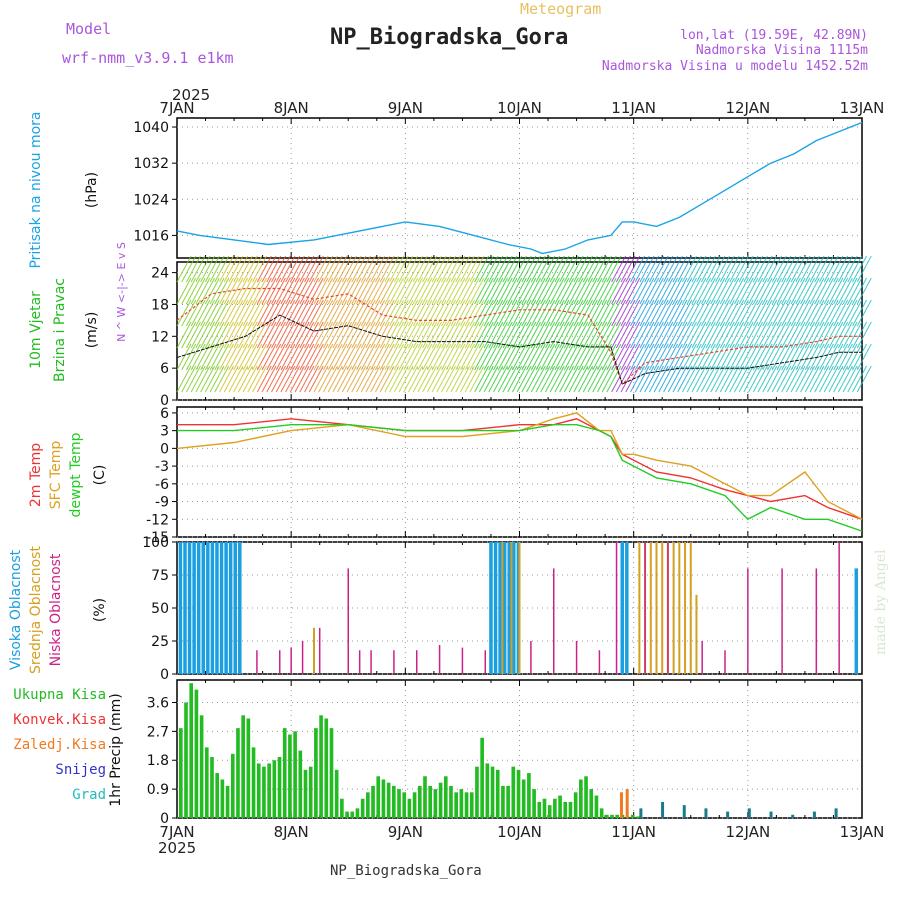  What do you see at coordinates (519, 188) in the screenshot?
I see `pressure-line` at bounding box center [519, 188].